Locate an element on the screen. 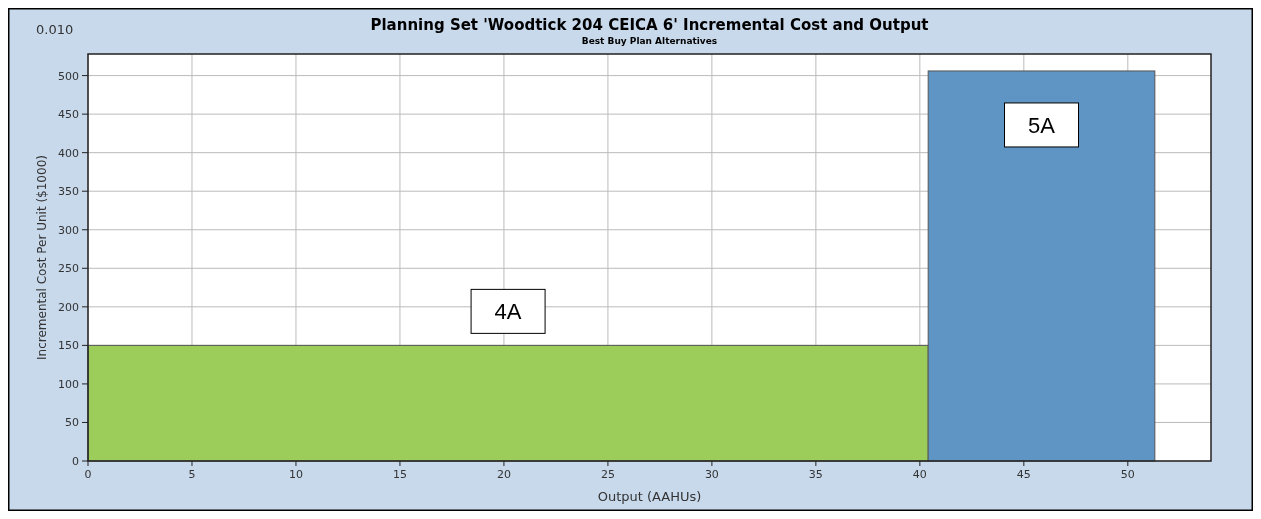 This screenshot has width=1261, height=519. y-tick-label: 100 is located at coordinates (68, 384).